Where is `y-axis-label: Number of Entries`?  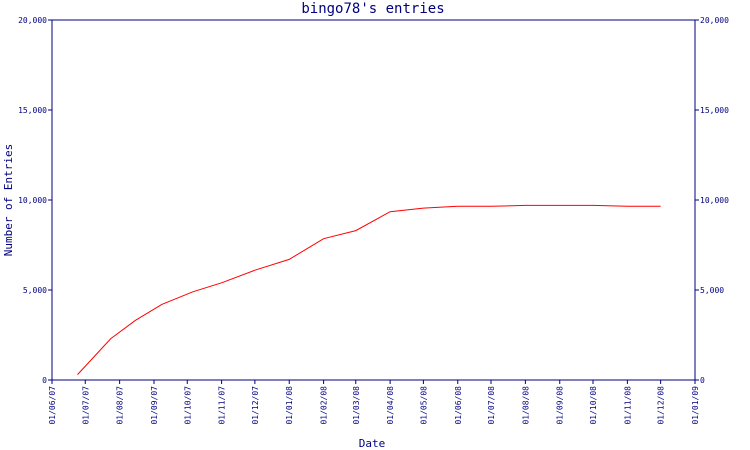
y-axis-label: Number of Entries is located at coordinates (8, 200).